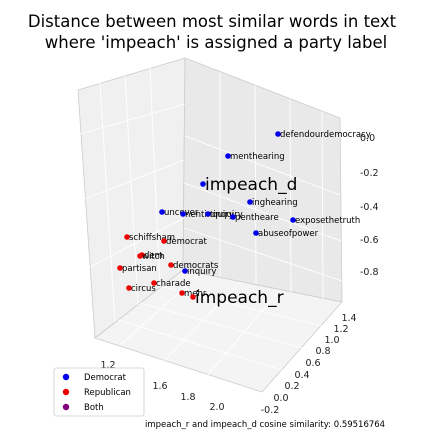  I want to click on y-tick-label: 0.0, so click(280, 398).